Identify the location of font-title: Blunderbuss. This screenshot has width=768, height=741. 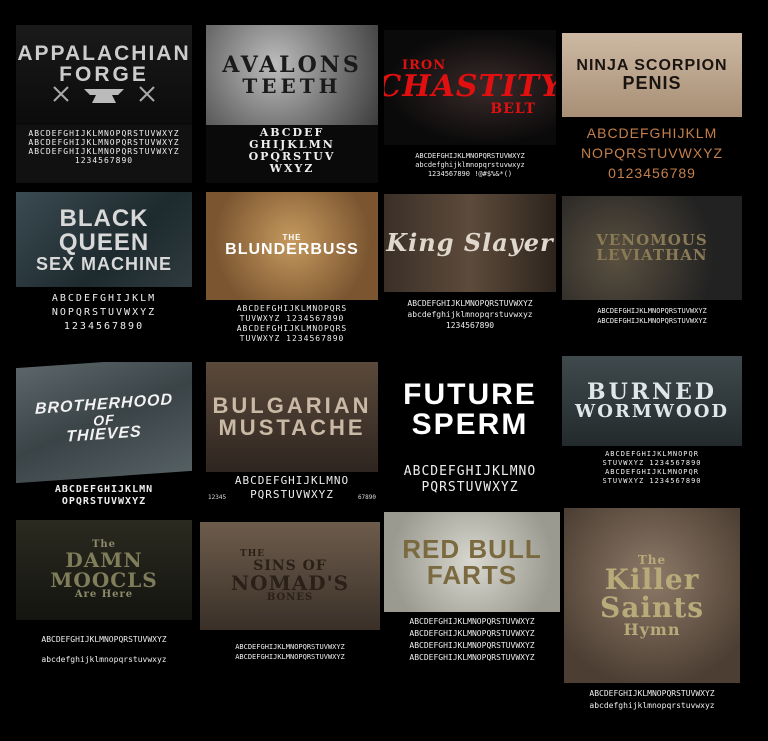
(292, 249).